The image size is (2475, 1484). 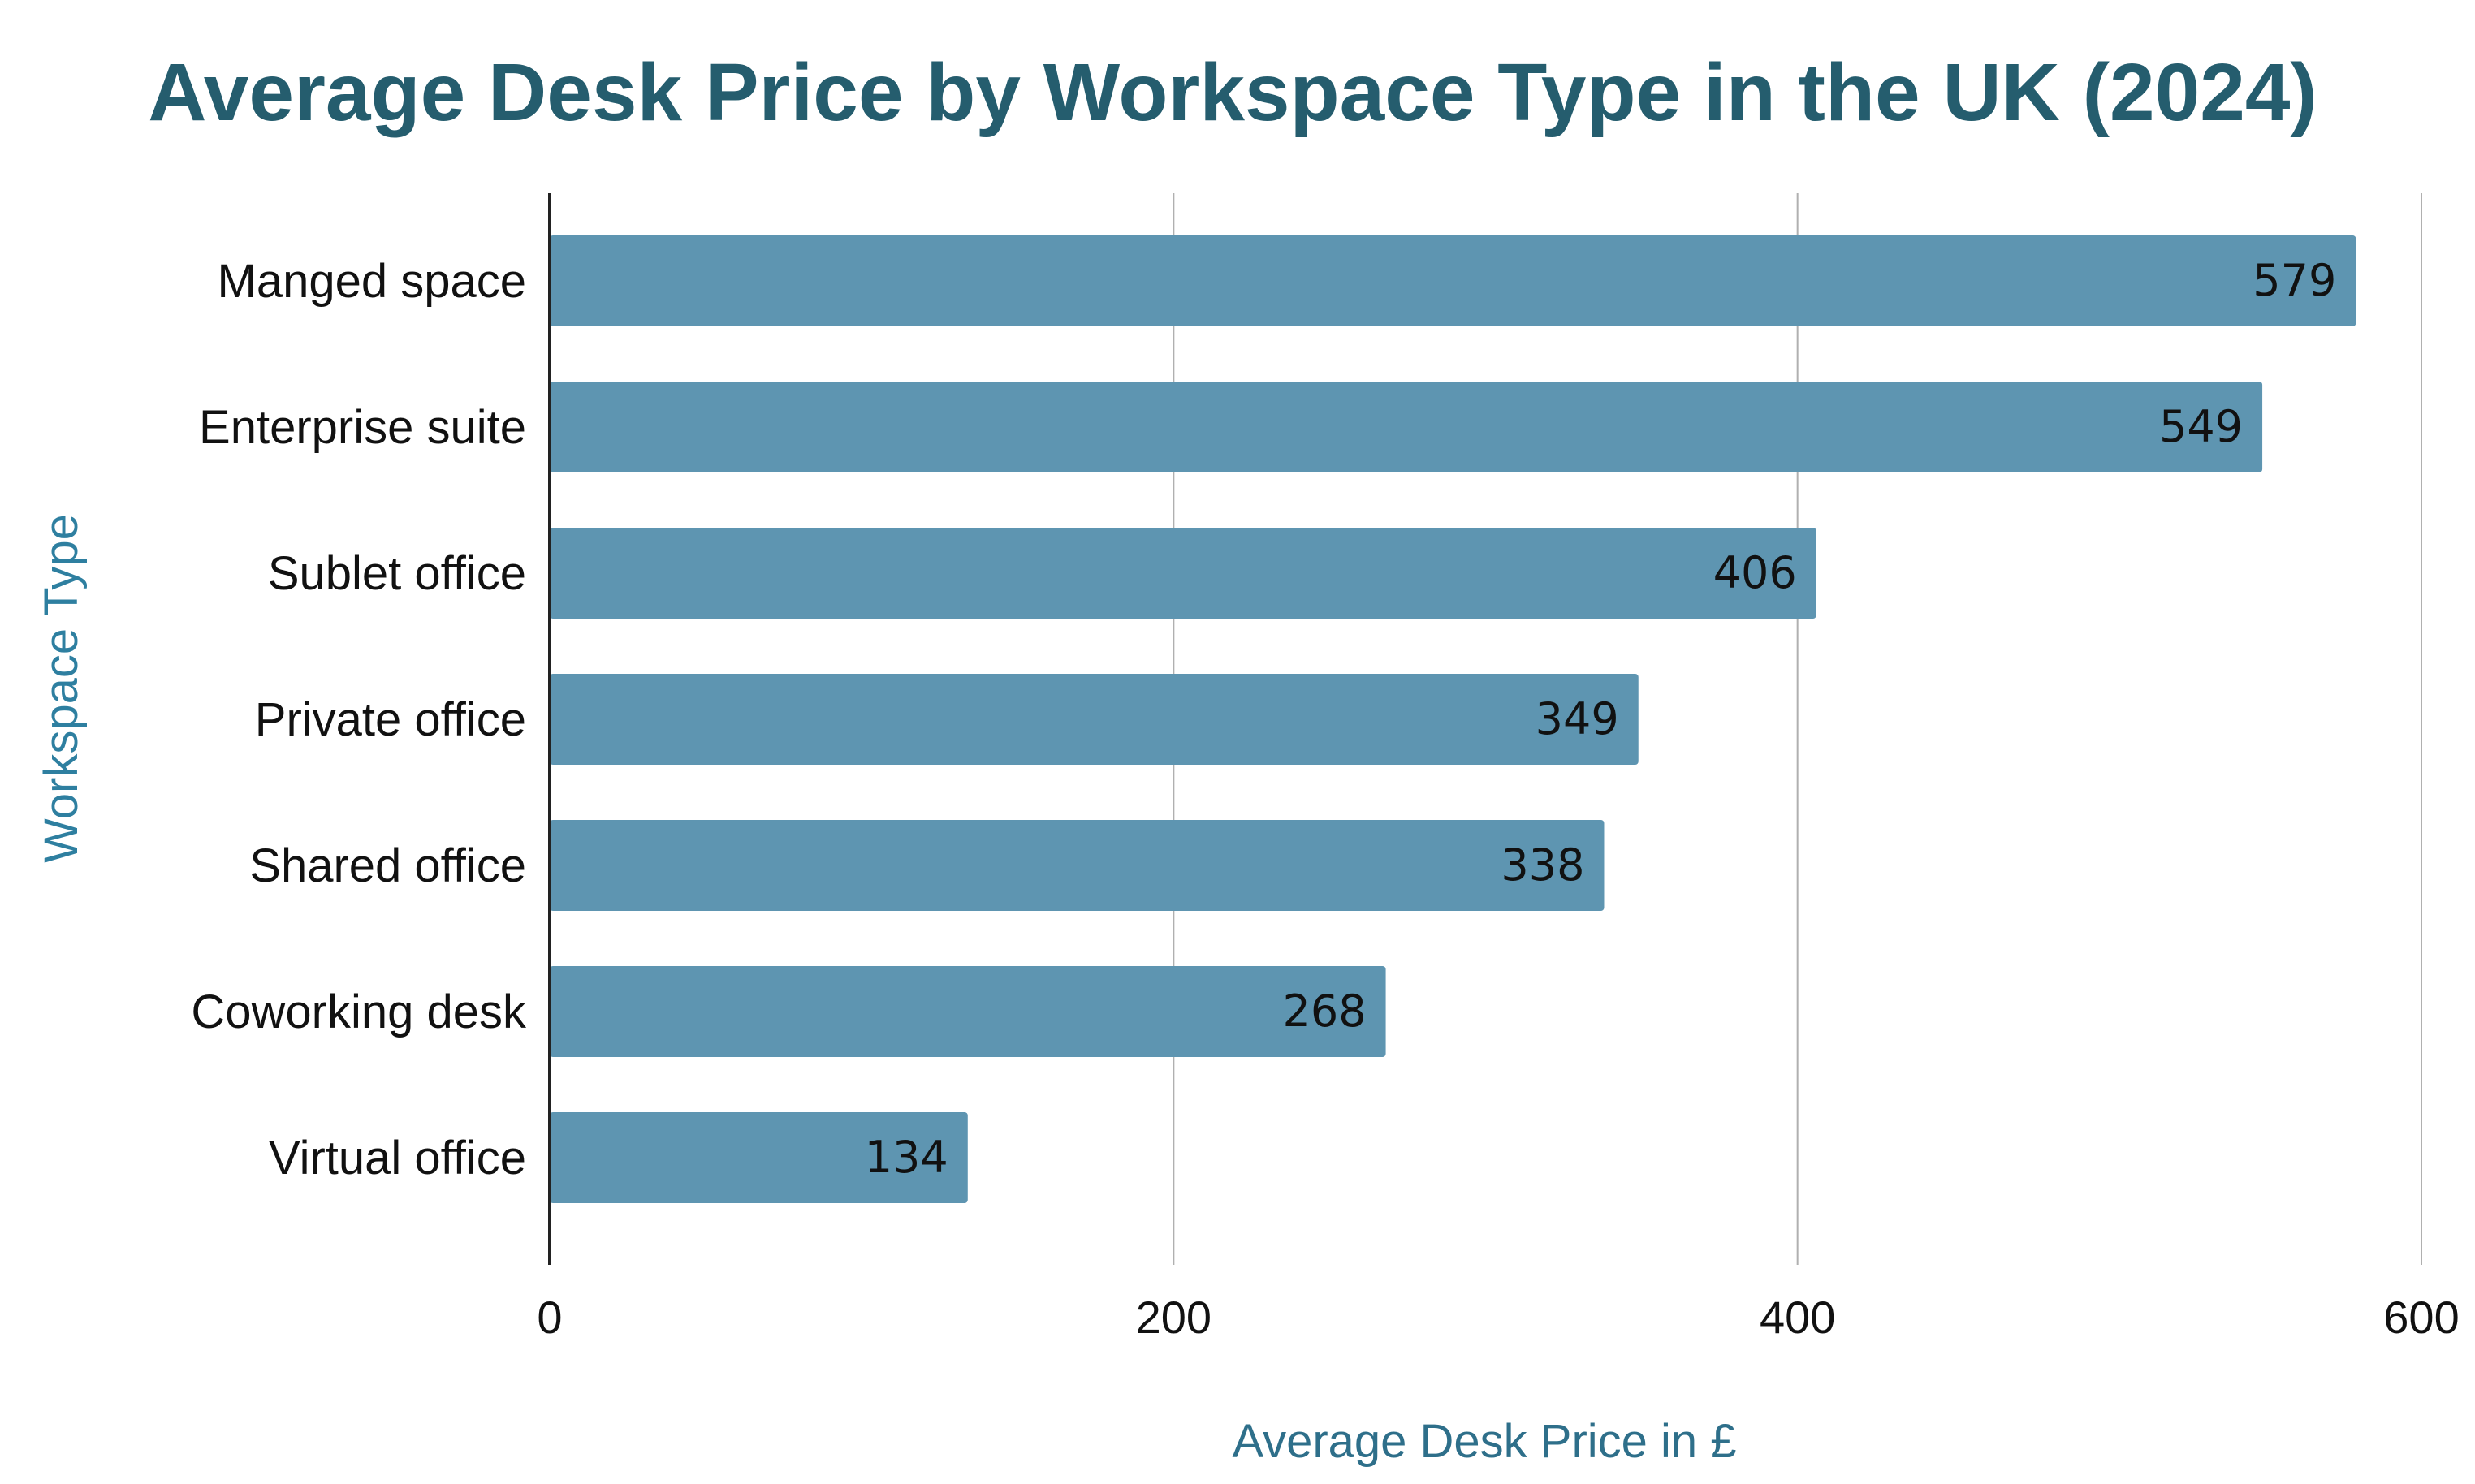 What do you see at coordinates (390, 719) in the screenshot?
I see `category-label: Private office` at bounding box center [390, 719].